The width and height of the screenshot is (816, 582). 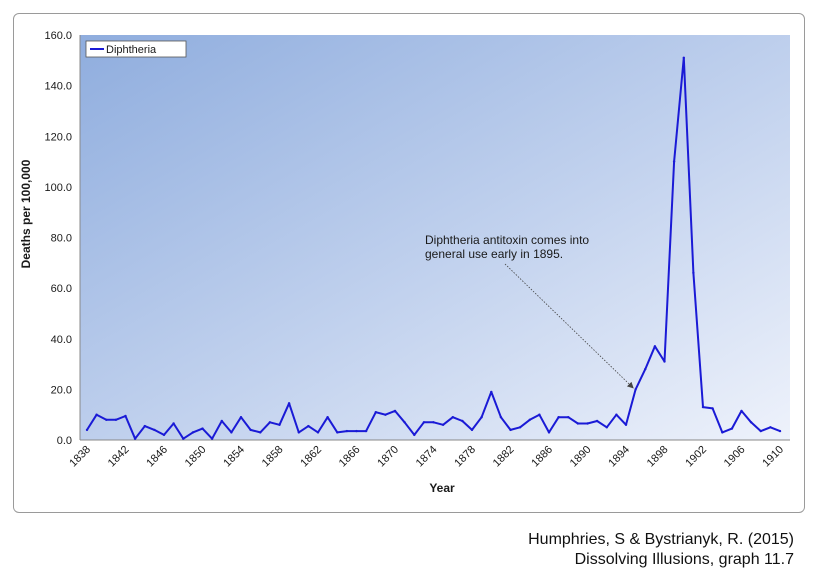 What do you see at coordinates (64, 441) in the screenshot?
I see `y-tick-label: 0.0` at bounding box center [64, 441].